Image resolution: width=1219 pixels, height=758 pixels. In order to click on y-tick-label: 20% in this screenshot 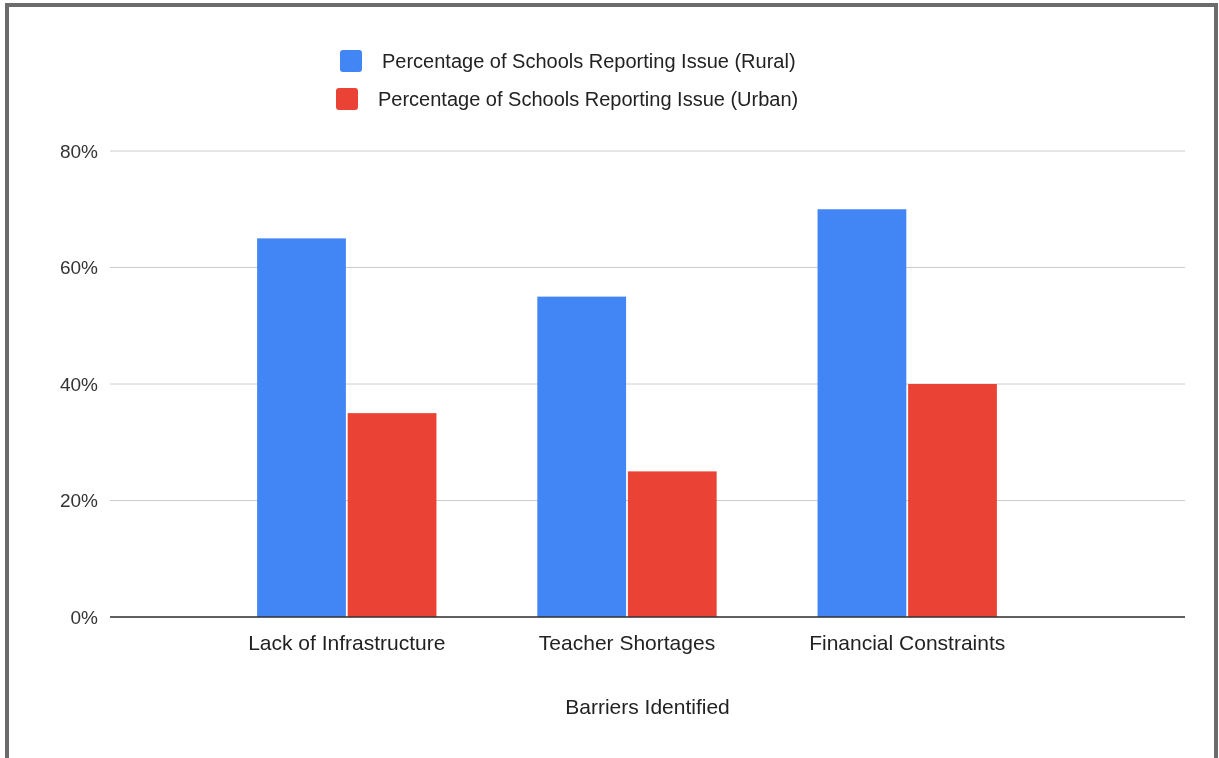, I will do `click(79, 500)`.